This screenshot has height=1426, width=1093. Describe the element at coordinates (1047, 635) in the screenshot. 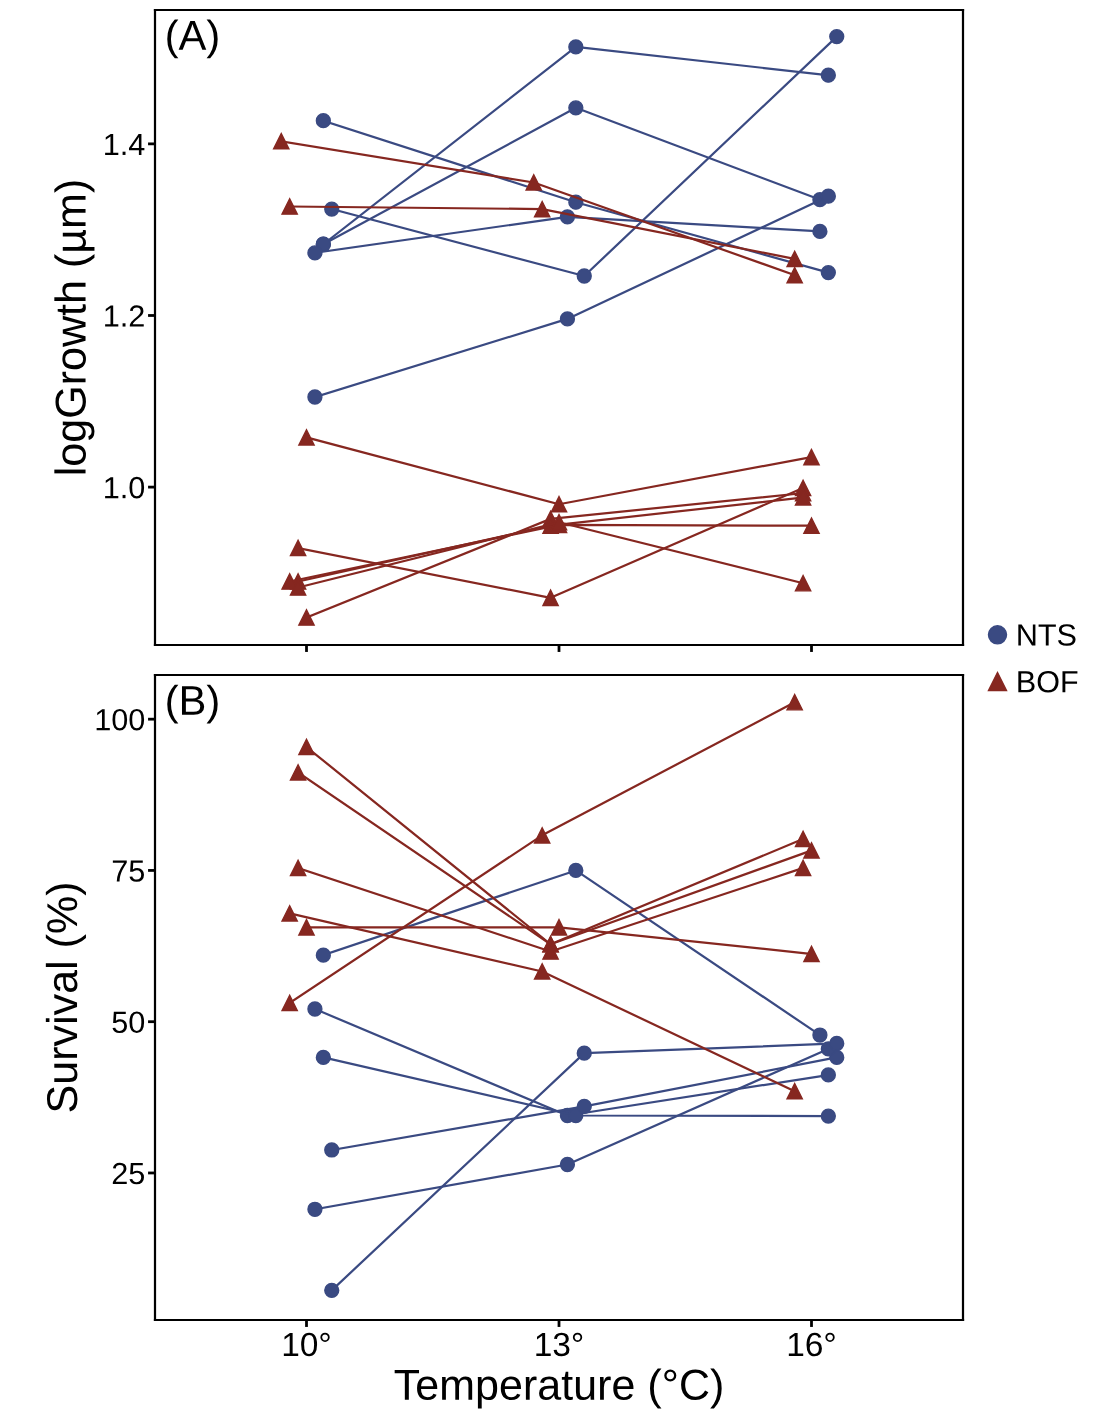

I see `legend-label: NTS` at that location.